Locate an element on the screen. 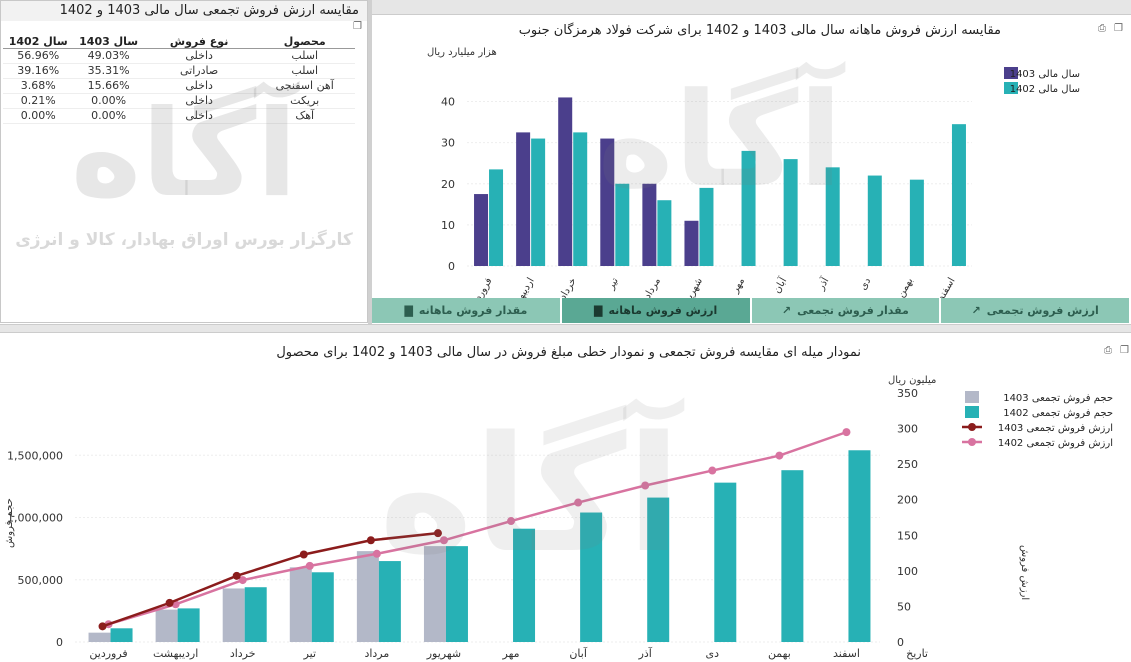 Image resolution: width=1131 pixels, height=662 pixels. tab-label: ارزش فروش تجمعی is located at coordinates (1042, 310).